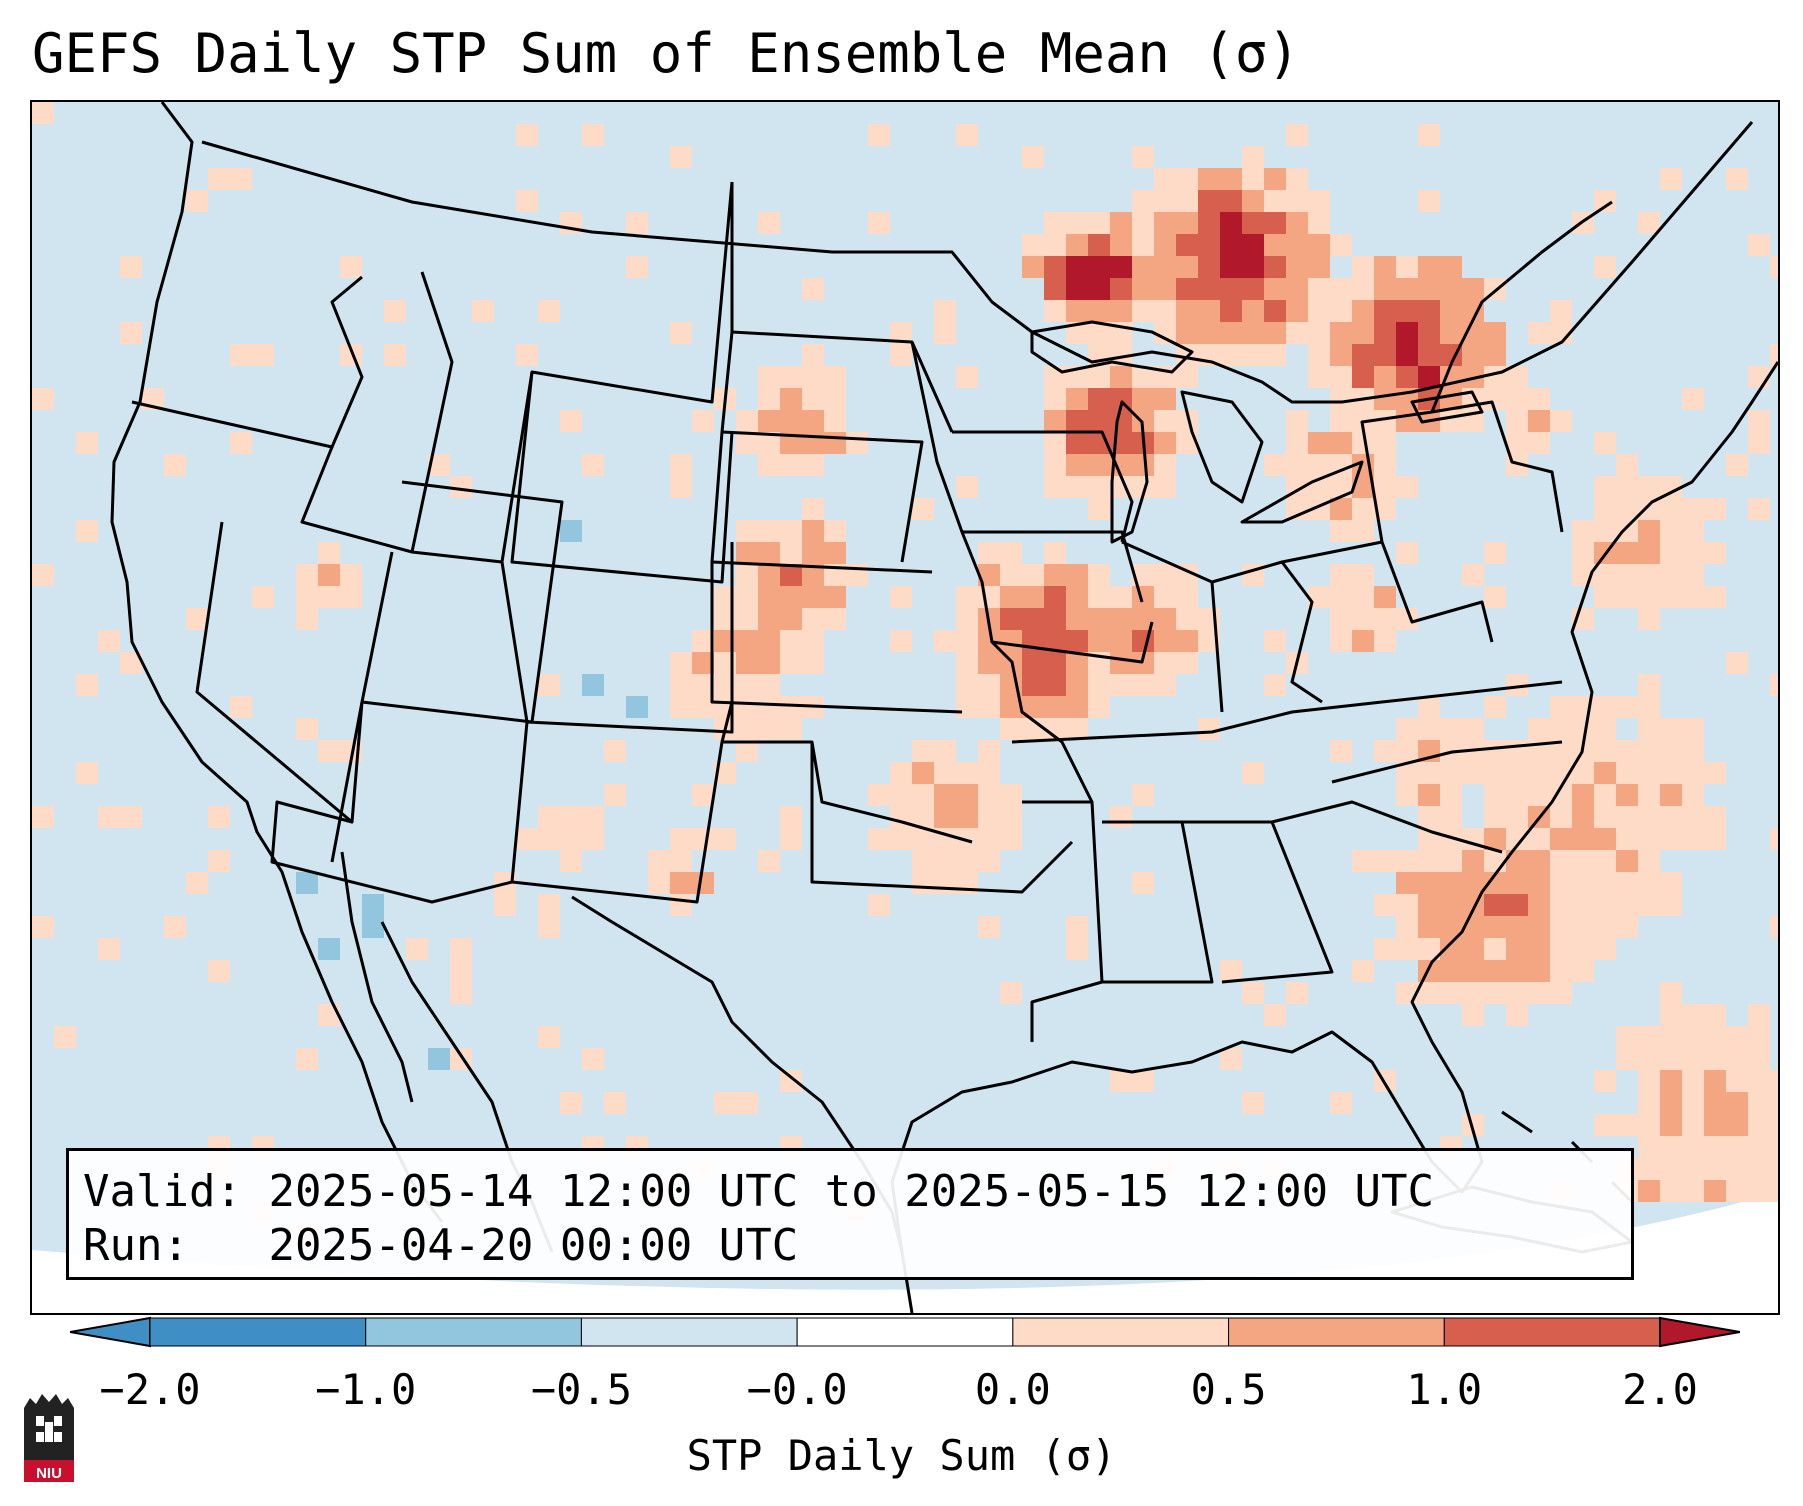  Describe the element at coordinates (1447, 407) in the screenshot. I see `lake-ontario` at that location.